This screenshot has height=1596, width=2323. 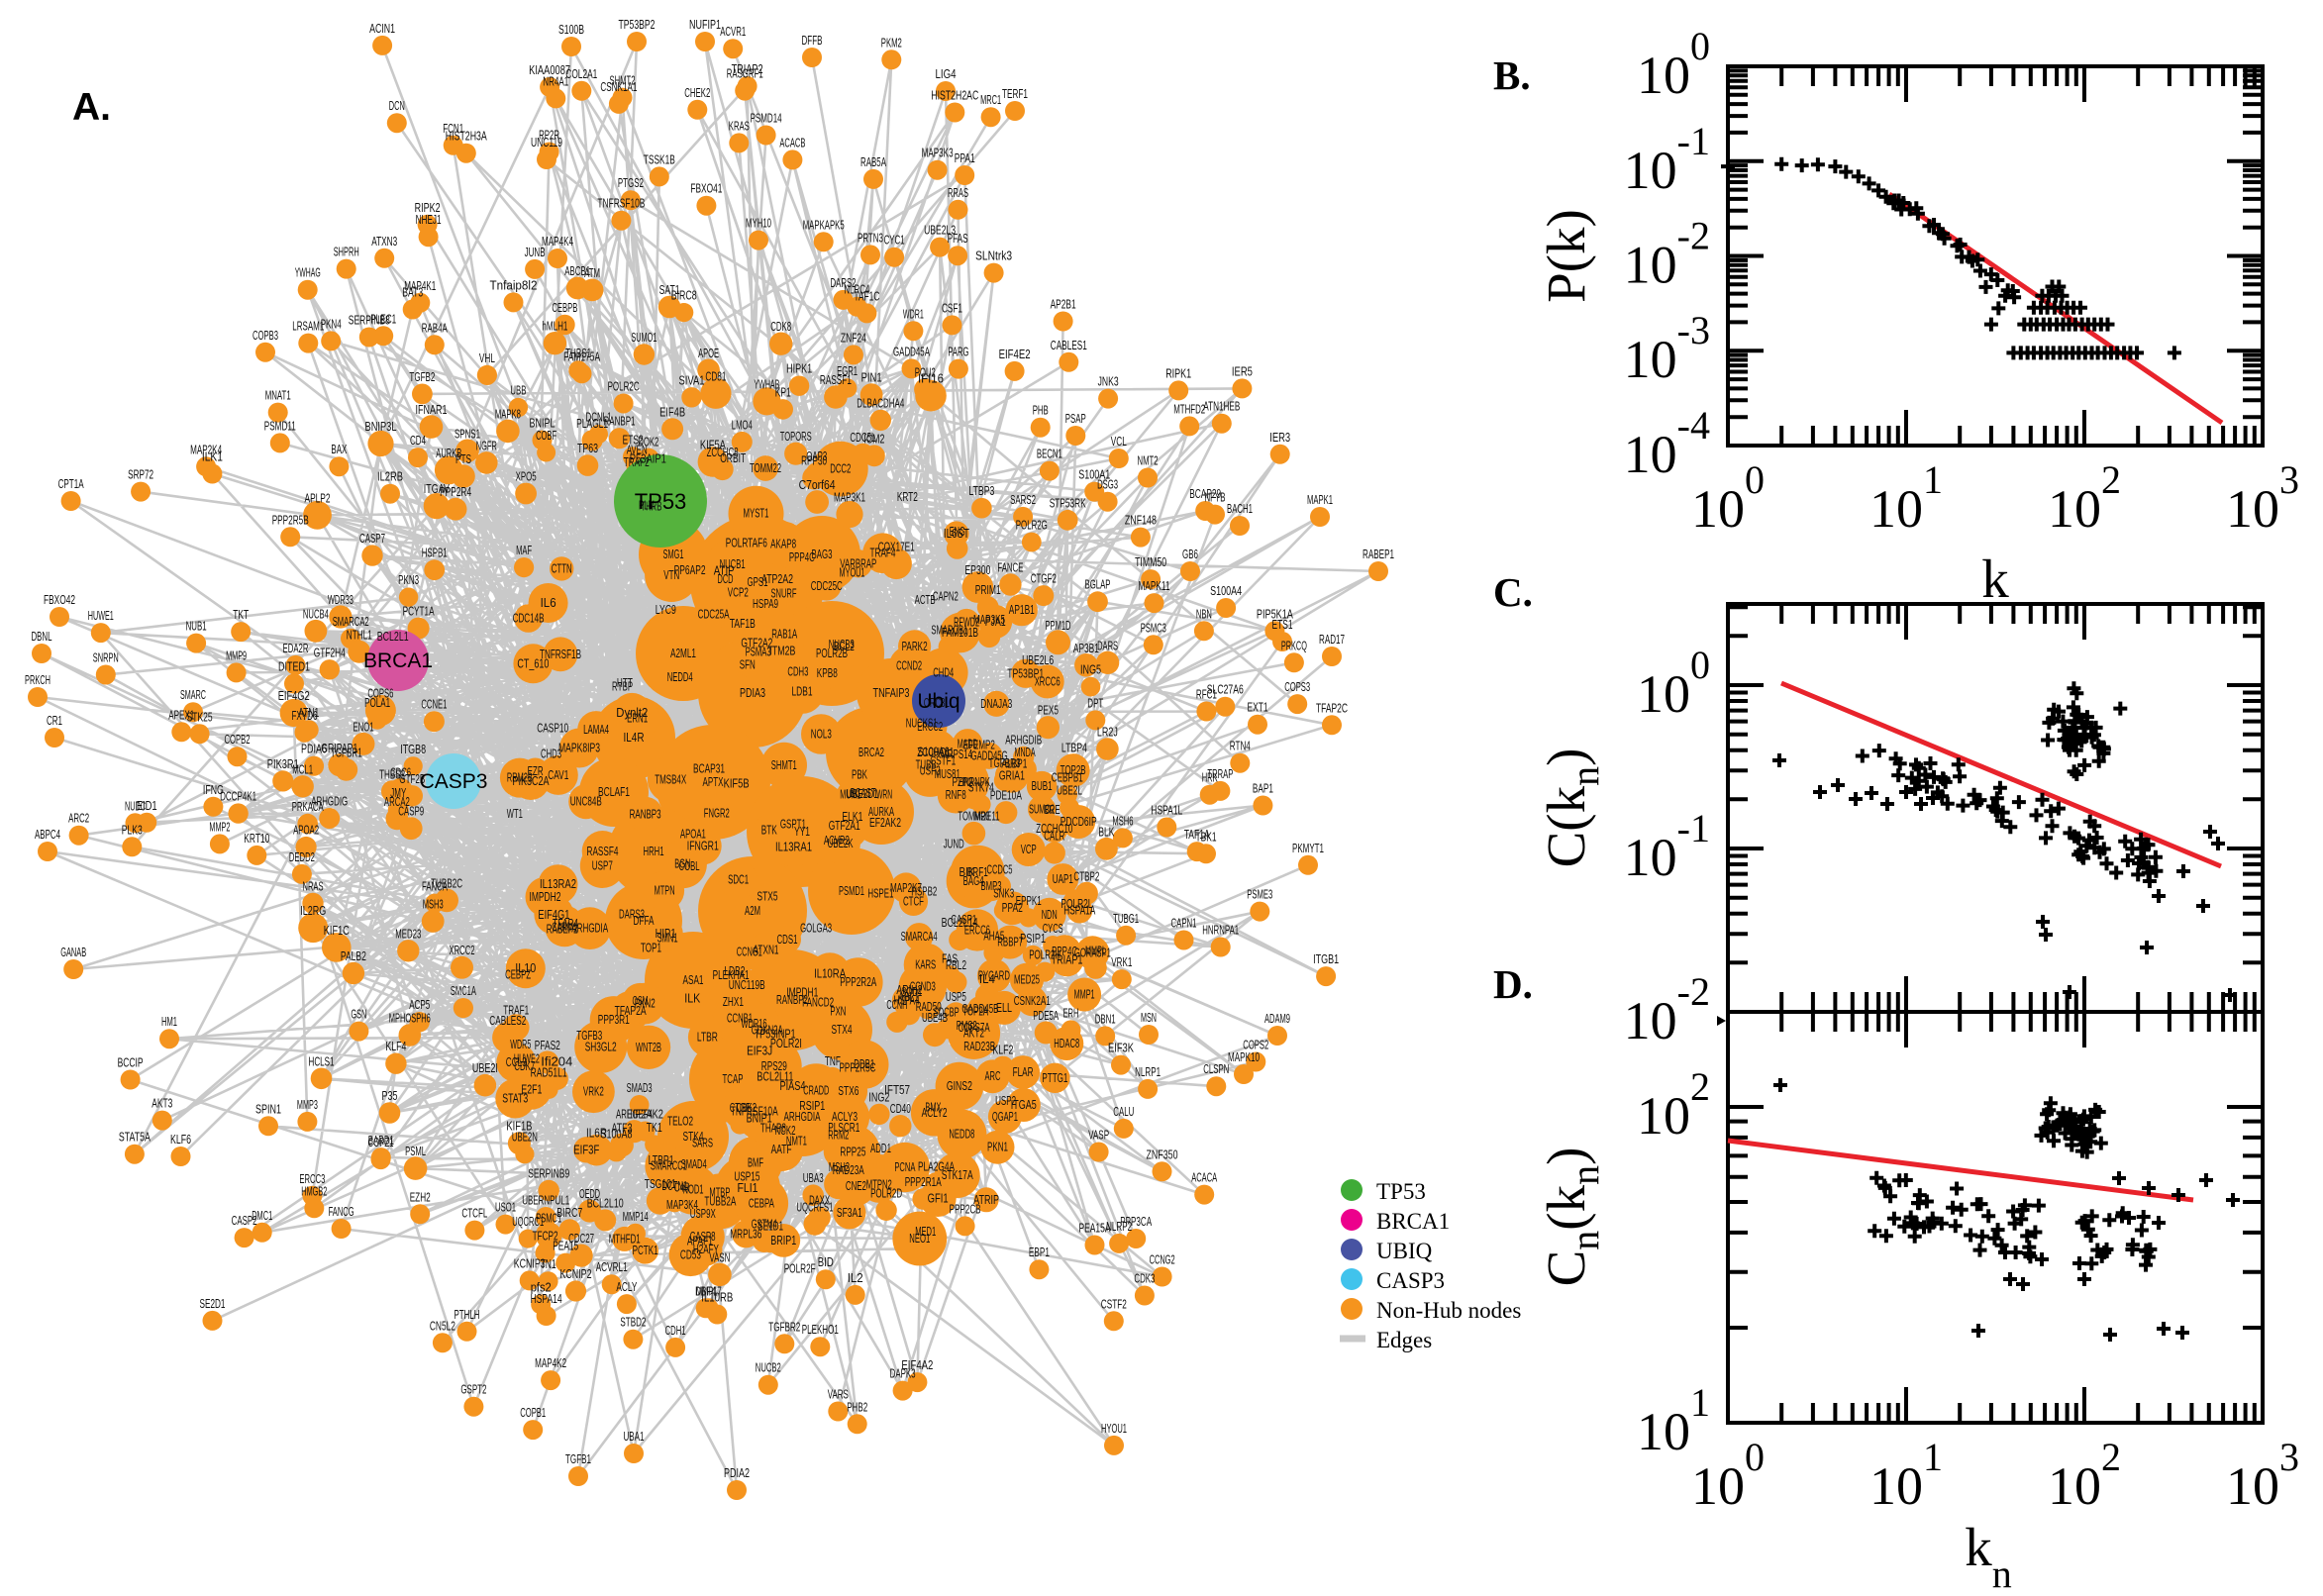 I want to click on svg-text: IER3, so click(x=1279, y=437).